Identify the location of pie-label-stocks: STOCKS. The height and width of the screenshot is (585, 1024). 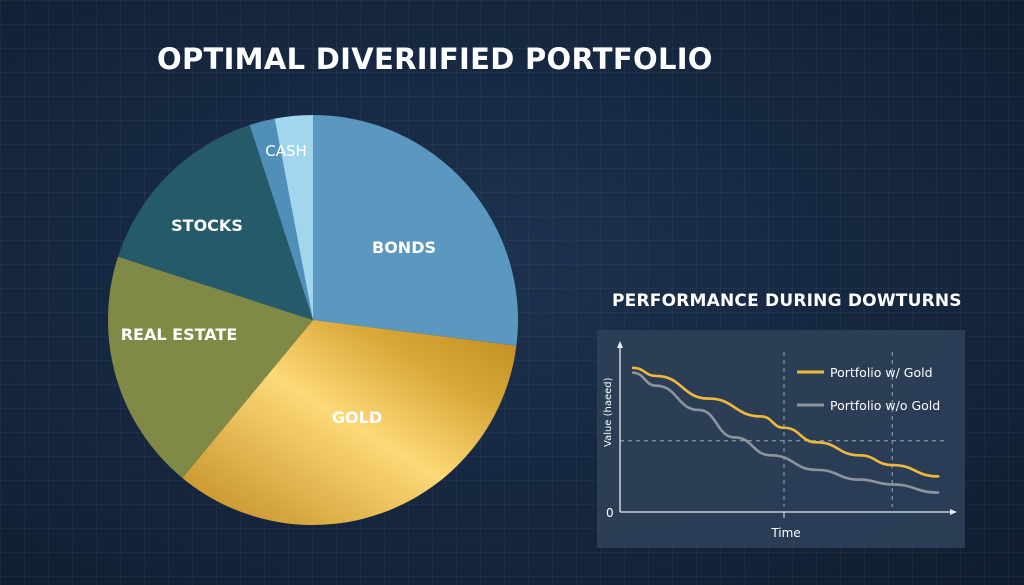
(207, 225).